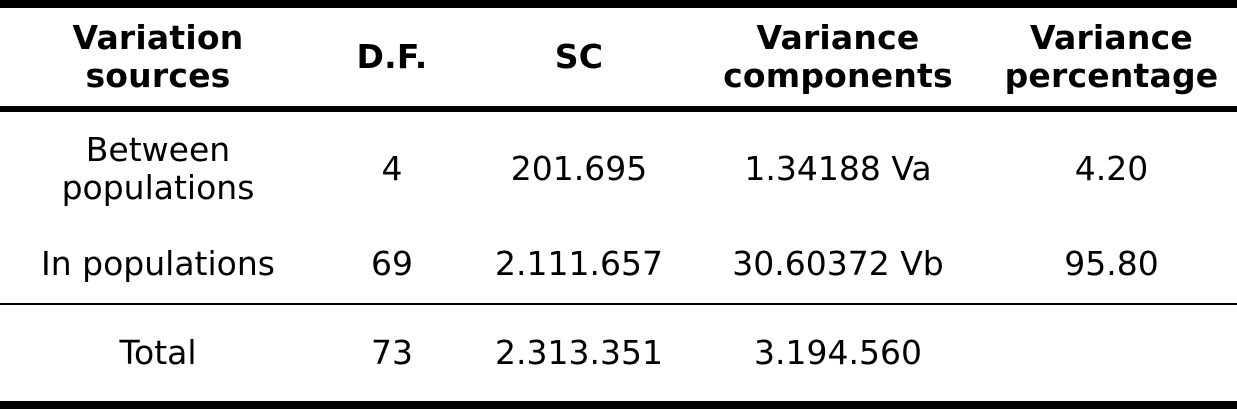 The width and height of the screenshot is (1237, 409). What do you see at coordinates (838, 352) in the screenshot?
I see `cell-variance-component: 3.194.560` at bounding box center [838, 352].